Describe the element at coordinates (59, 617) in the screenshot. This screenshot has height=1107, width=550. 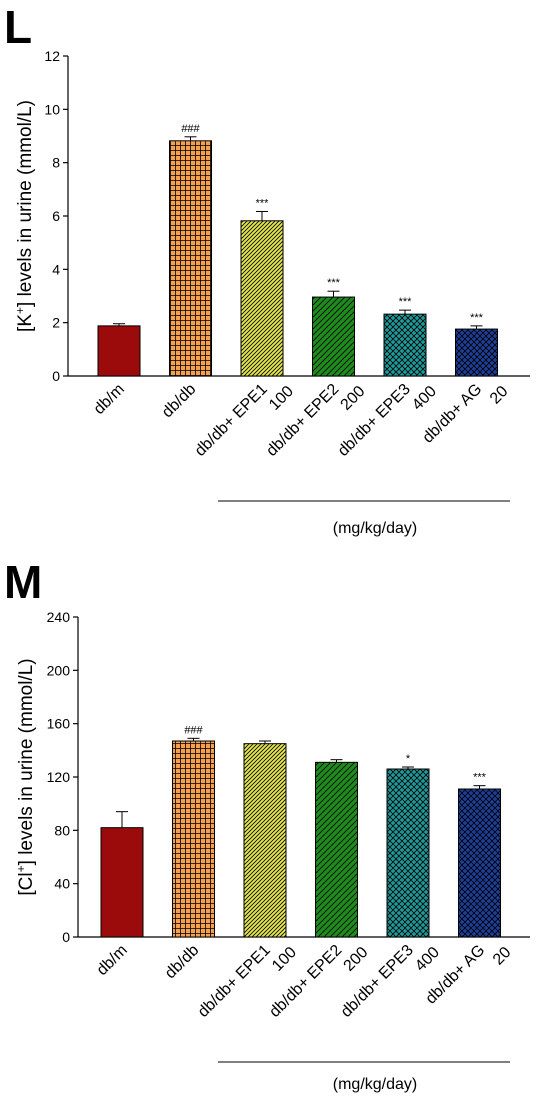
I see `y-tick-label: 240` at that location.